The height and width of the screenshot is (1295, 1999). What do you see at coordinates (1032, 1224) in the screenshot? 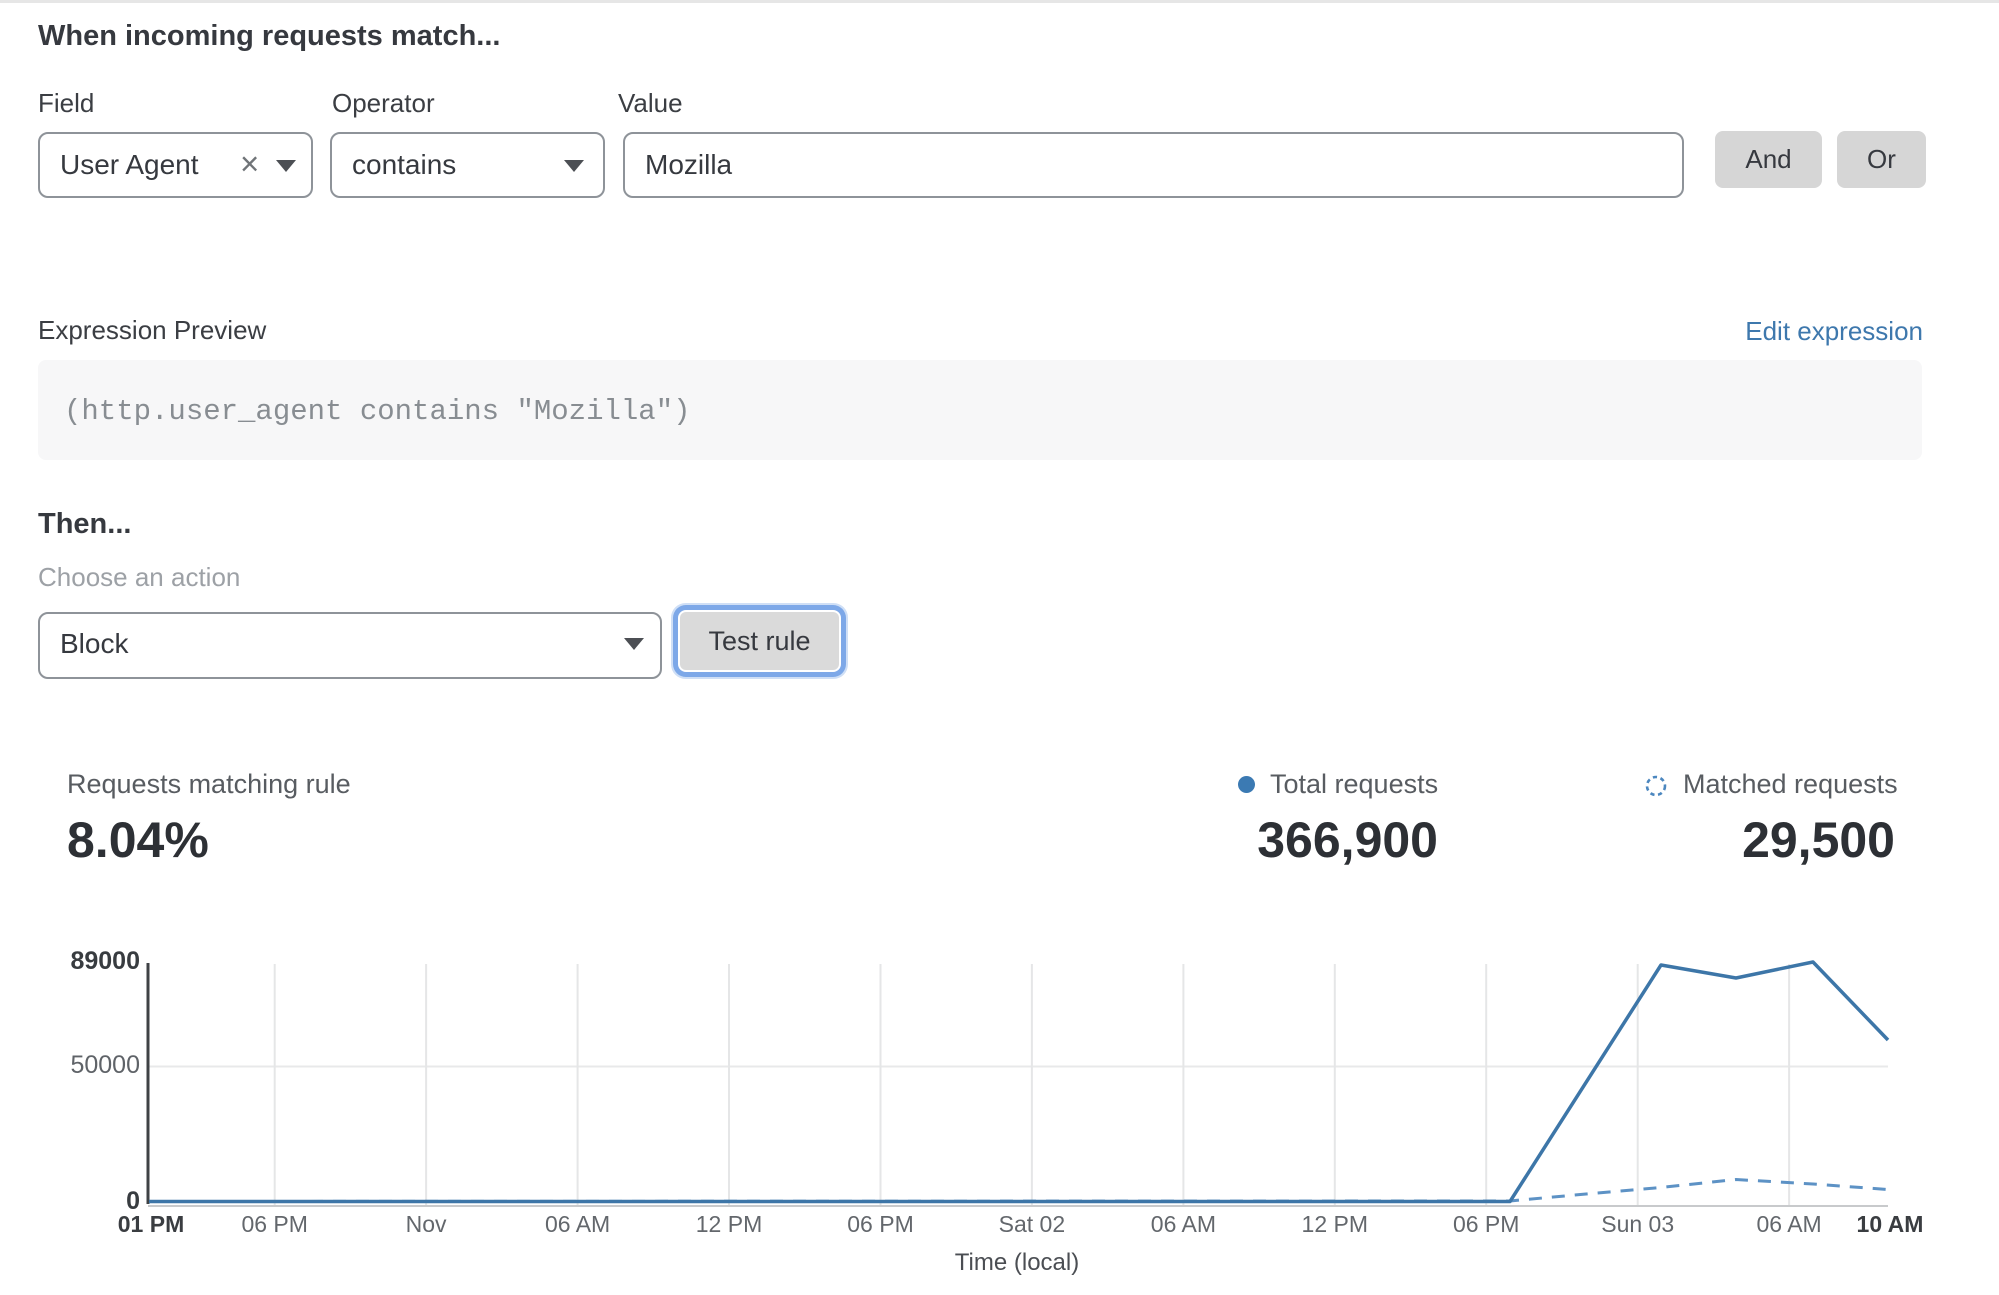
I see `svg-text: Sat 02` at bounding box center [1032, 1224].